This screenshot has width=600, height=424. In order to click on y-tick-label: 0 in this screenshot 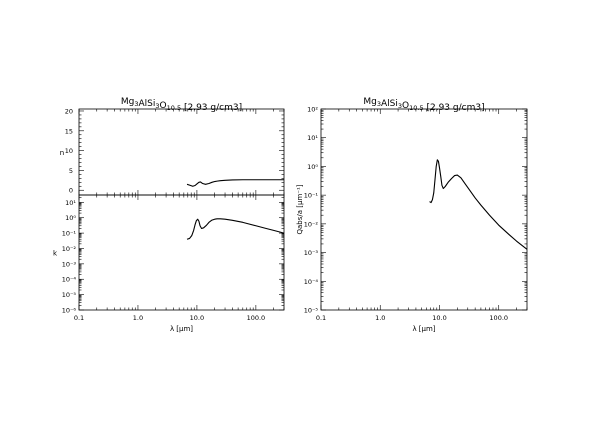, I will do `click(71, 191)`.